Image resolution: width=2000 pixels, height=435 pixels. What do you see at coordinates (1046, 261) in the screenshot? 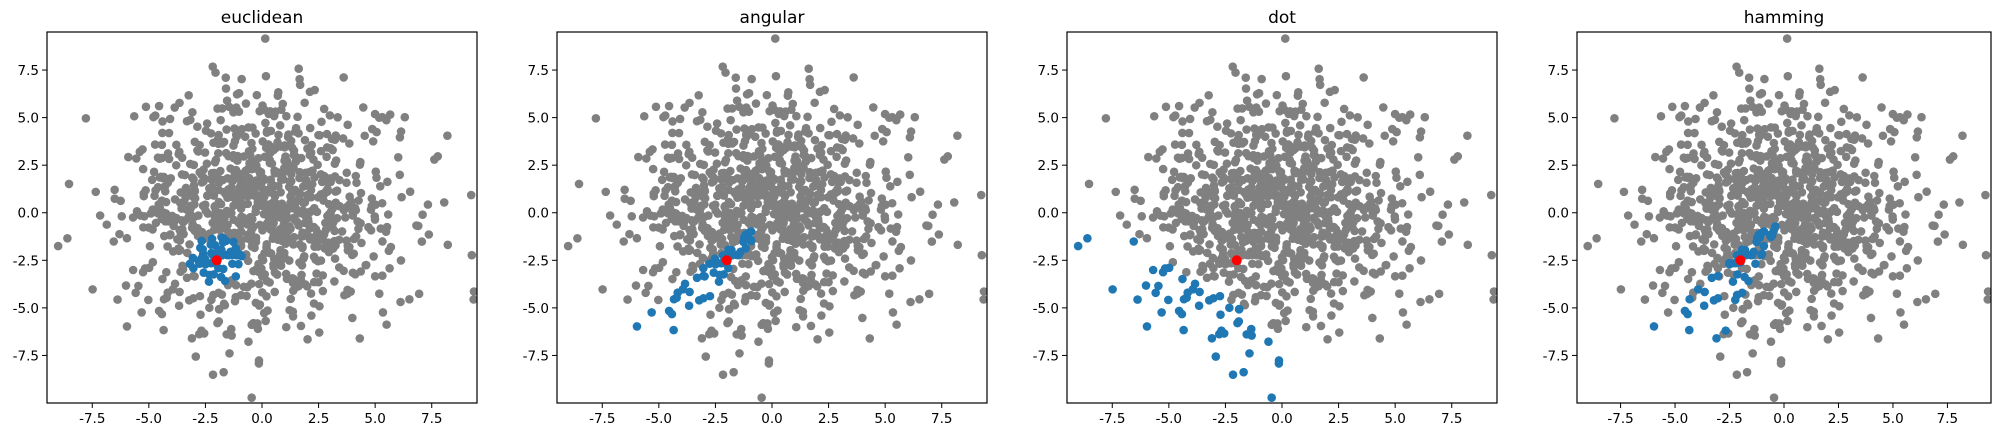
I see `y-tick-label: -2.5` at bounding box center [1046, 261].